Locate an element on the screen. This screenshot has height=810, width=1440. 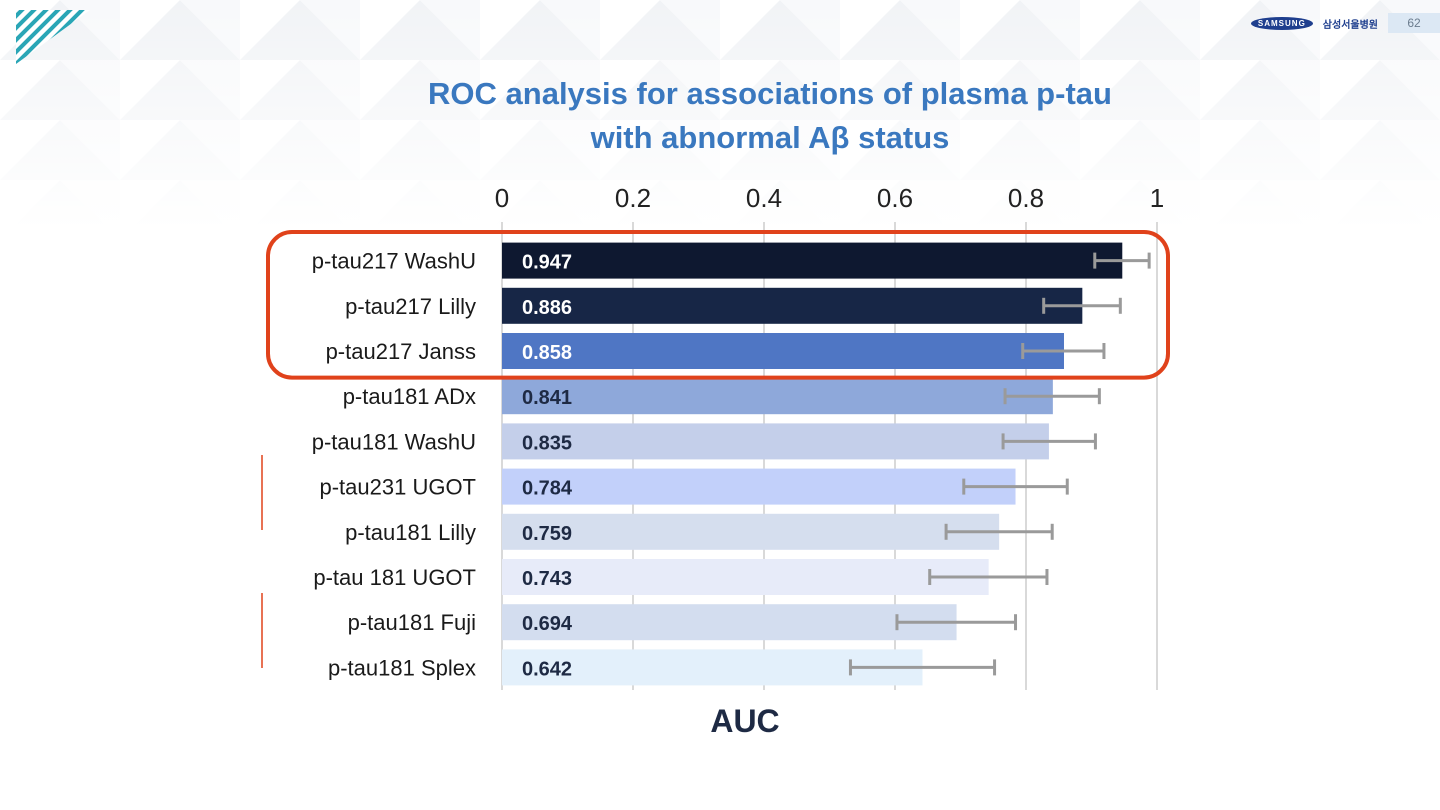
data-label: 0.743 is located at coordinates (547, 579).